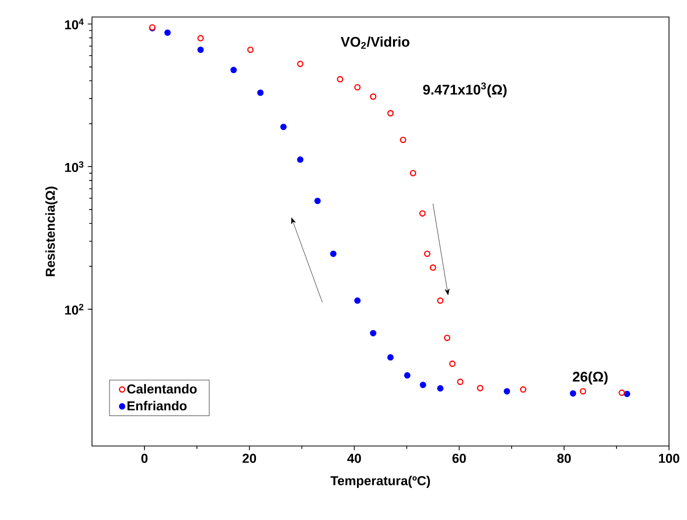 The image size is (687, 520). What do you see at coordinates (74, 166) in the screenshot?
I see `y-tick-label: 10$^{3}$` at bounding box center [74, 166].